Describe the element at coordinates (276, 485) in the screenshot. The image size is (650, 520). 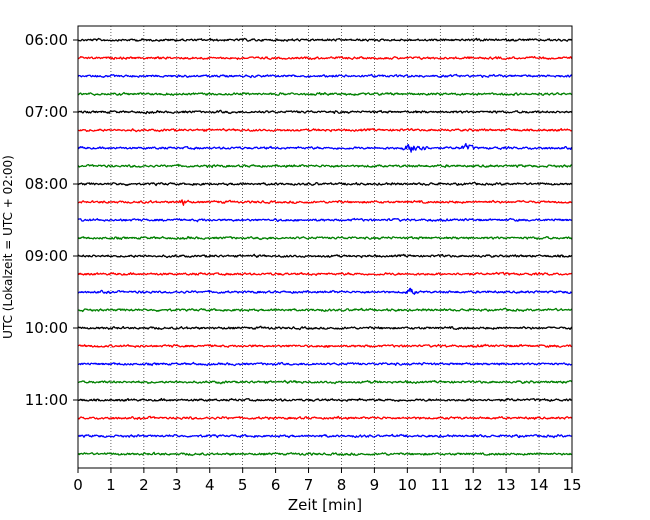
I see `x-tick-label: 6` at that location.